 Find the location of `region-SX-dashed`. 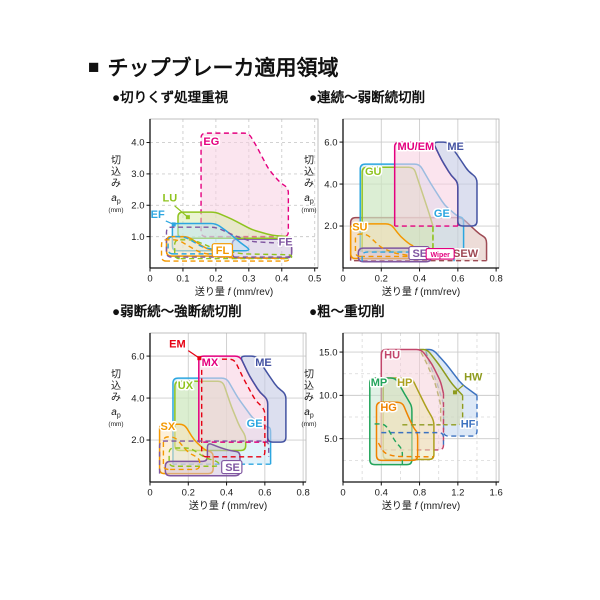

region-SX-dashed is located at coordinates (181, 453).